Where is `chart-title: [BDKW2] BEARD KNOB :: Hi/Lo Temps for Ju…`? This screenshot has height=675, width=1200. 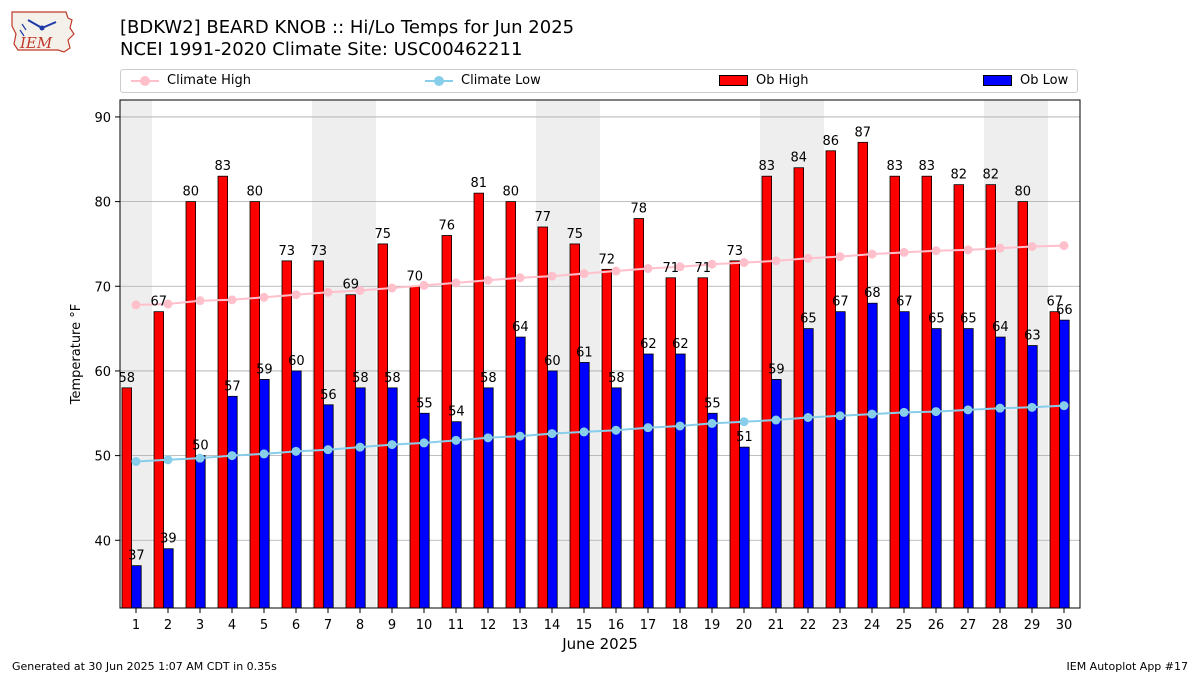 chart-title: [BDKW2] BEARD KNOB :: Hi/Lo Temps for Ju… is located at coordinates (347, 27).